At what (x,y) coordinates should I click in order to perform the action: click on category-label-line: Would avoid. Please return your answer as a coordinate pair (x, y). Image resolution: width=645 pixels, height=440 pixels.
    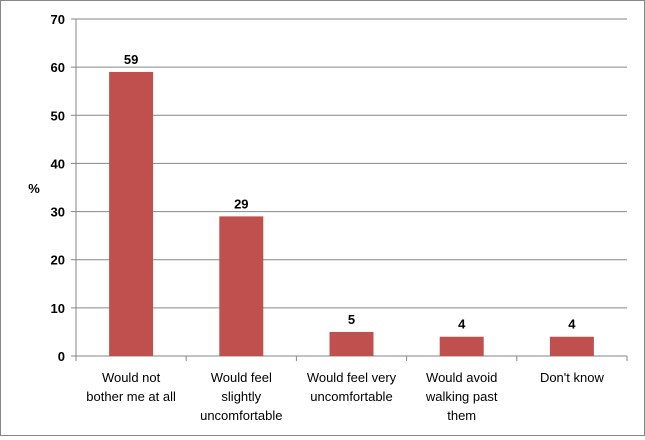
    Looking at the image, I should click on (461, 377).